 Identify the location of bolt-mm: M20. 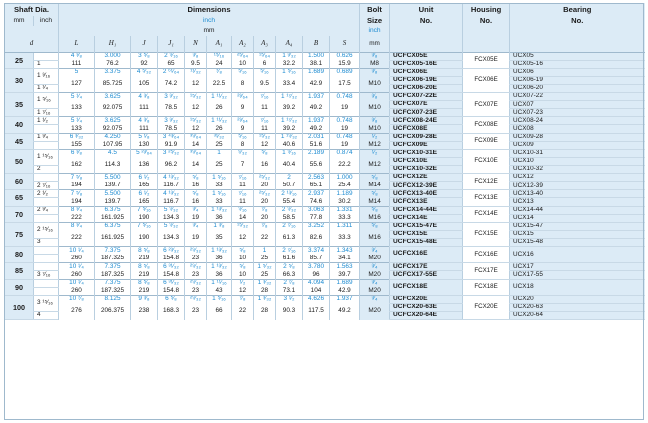
(374, 291).